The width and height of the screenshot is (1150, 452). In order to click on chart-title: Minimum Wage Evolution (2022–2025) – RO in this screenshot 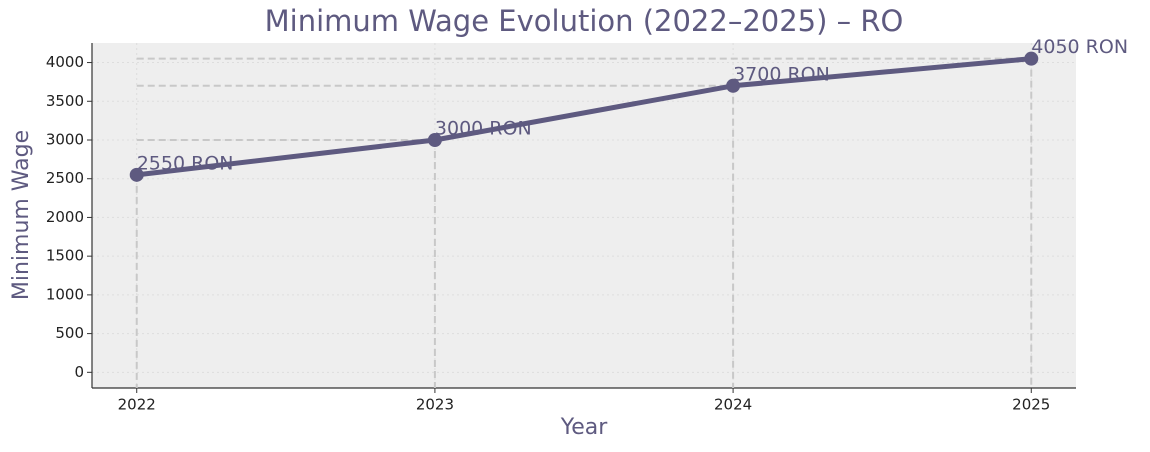, I will do `click(584, 21)`.